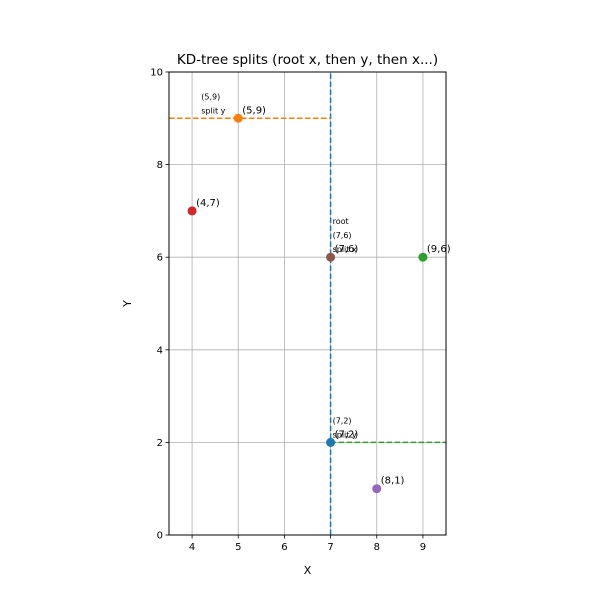 The width and height of the screenshot is (600, 600). Describe the element at coordinates (160, 443) in the screenshot. I see `y-tick-label: 2` at that location.